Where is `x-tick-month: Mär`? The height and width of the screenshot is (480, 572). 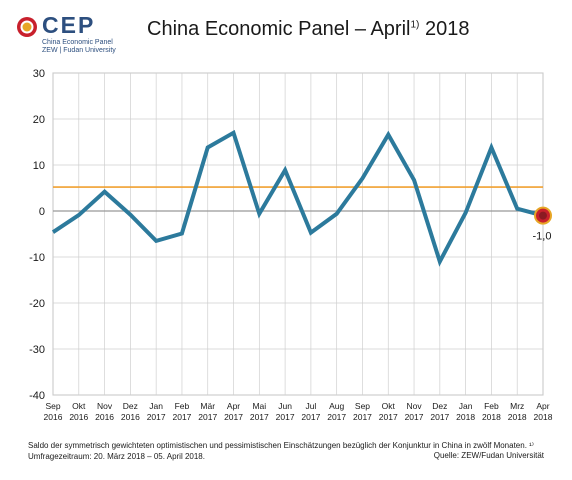 x-tick-month: Mär is located at coordinates (207, 406).